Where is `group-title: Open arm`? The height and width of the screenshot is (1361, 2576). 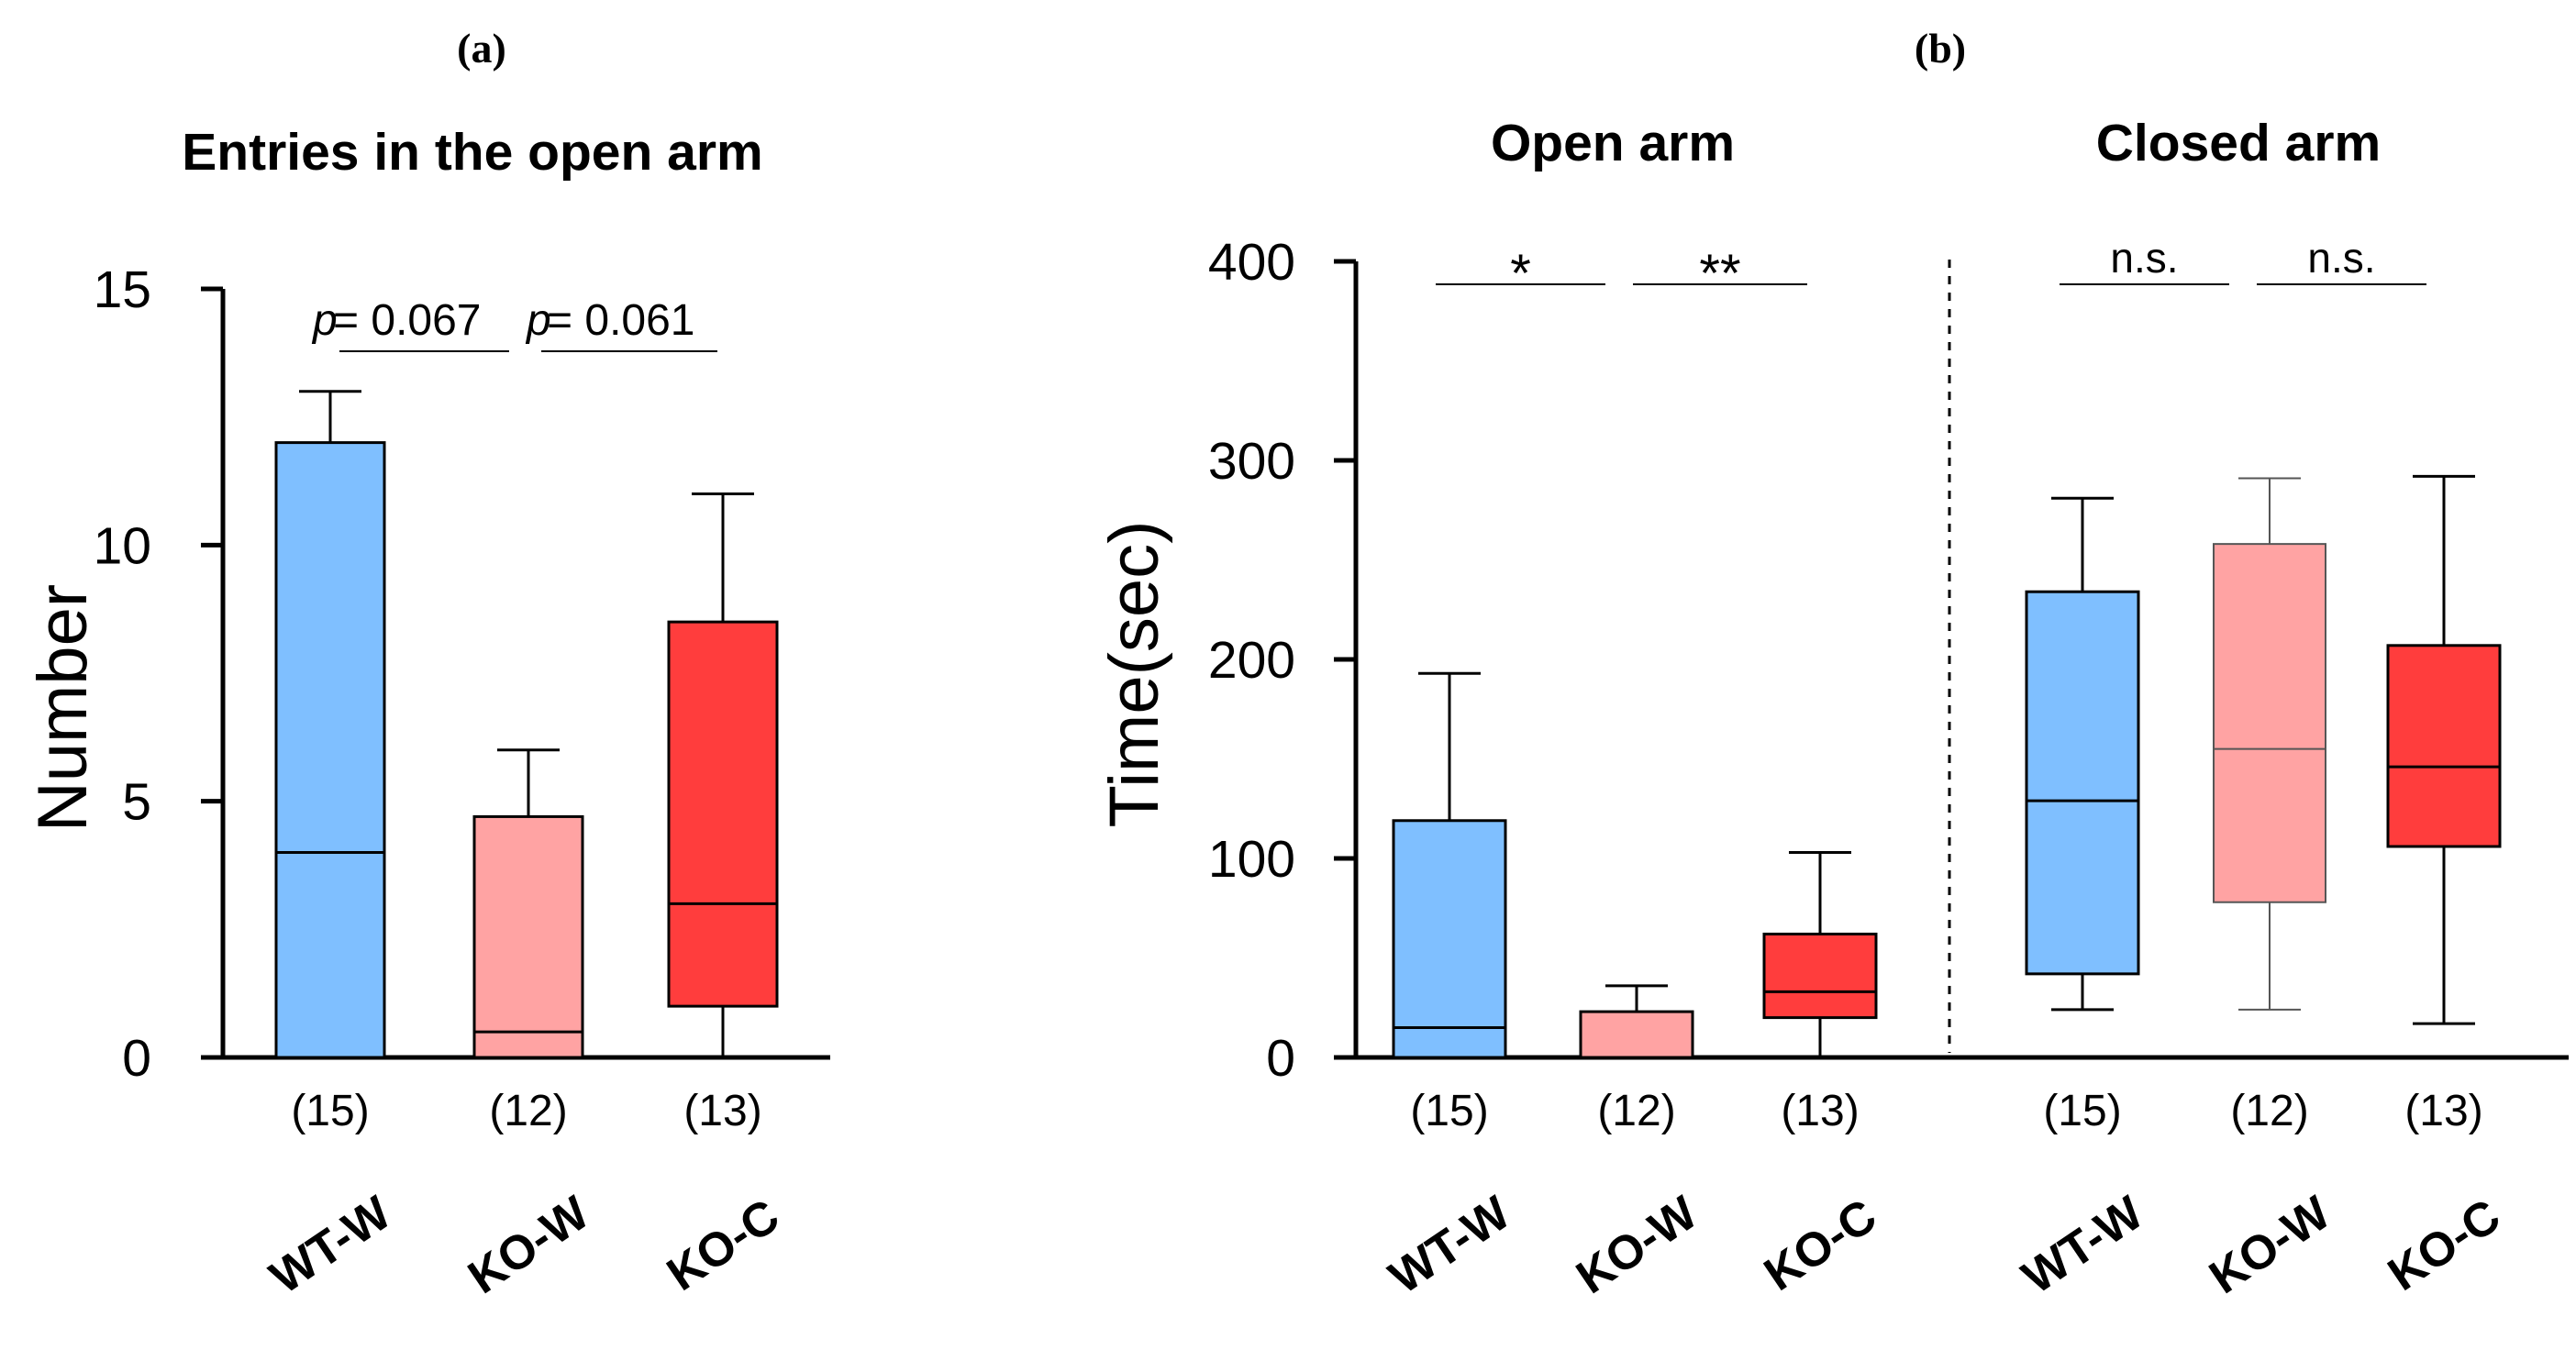
group-title: Open arm is located at coordinates (1613, 143).